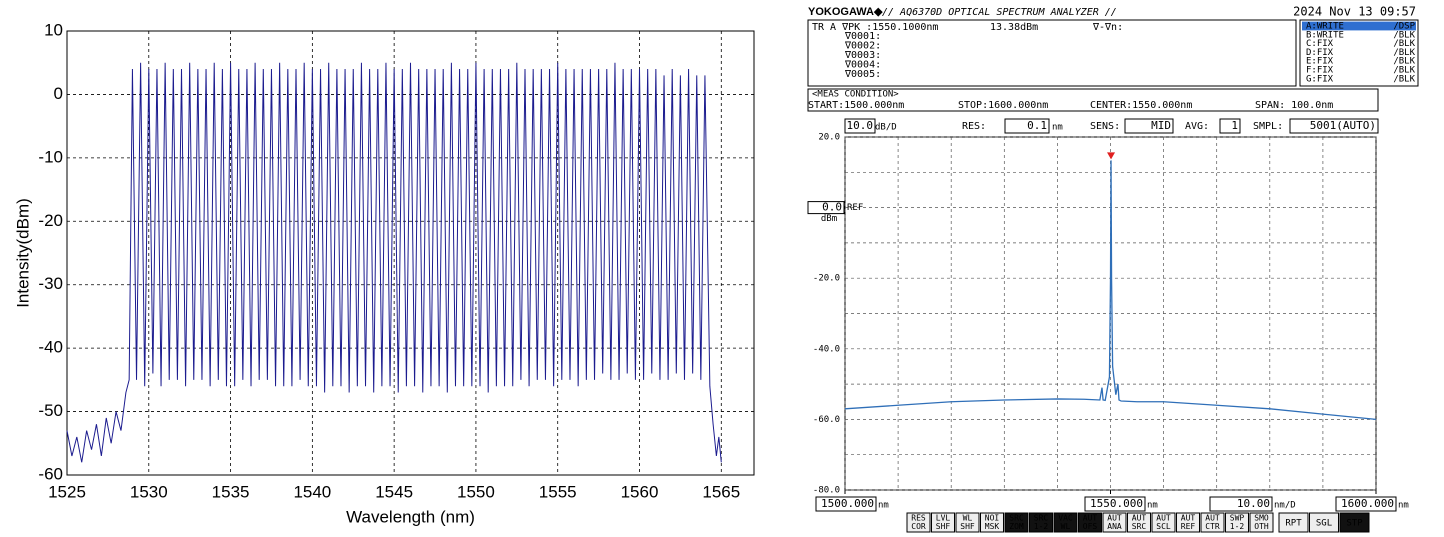  Describe the element at coordinates (826, 491) in the screenshot. I see `y-tick-label: -80.0` at that location.